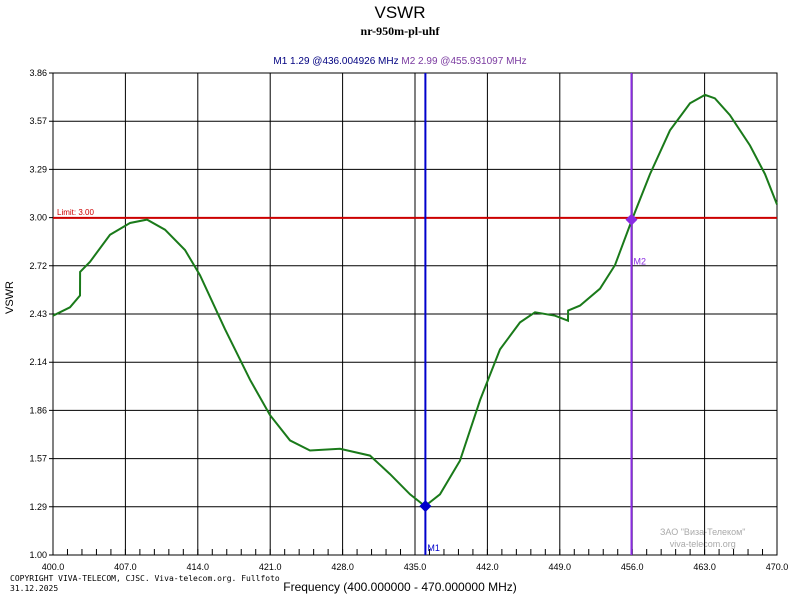 This screenshot has width=800, height=600. What do you see at coordinates (400, 587) in the screenshot?
I see `x-axis-label: Frequency (400.000000 - 470.000000 MHz)` at bounding box center [400, 587].